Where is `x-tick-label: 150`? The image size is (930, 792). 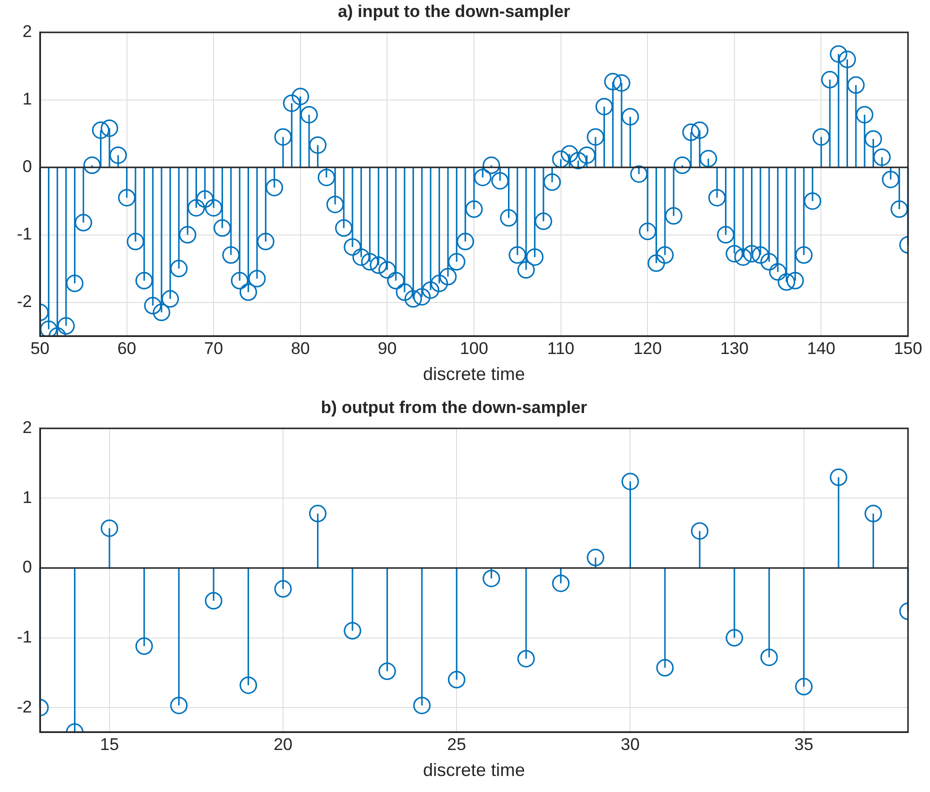 x-tick-label: 150 is located at coordinates (908, 348).